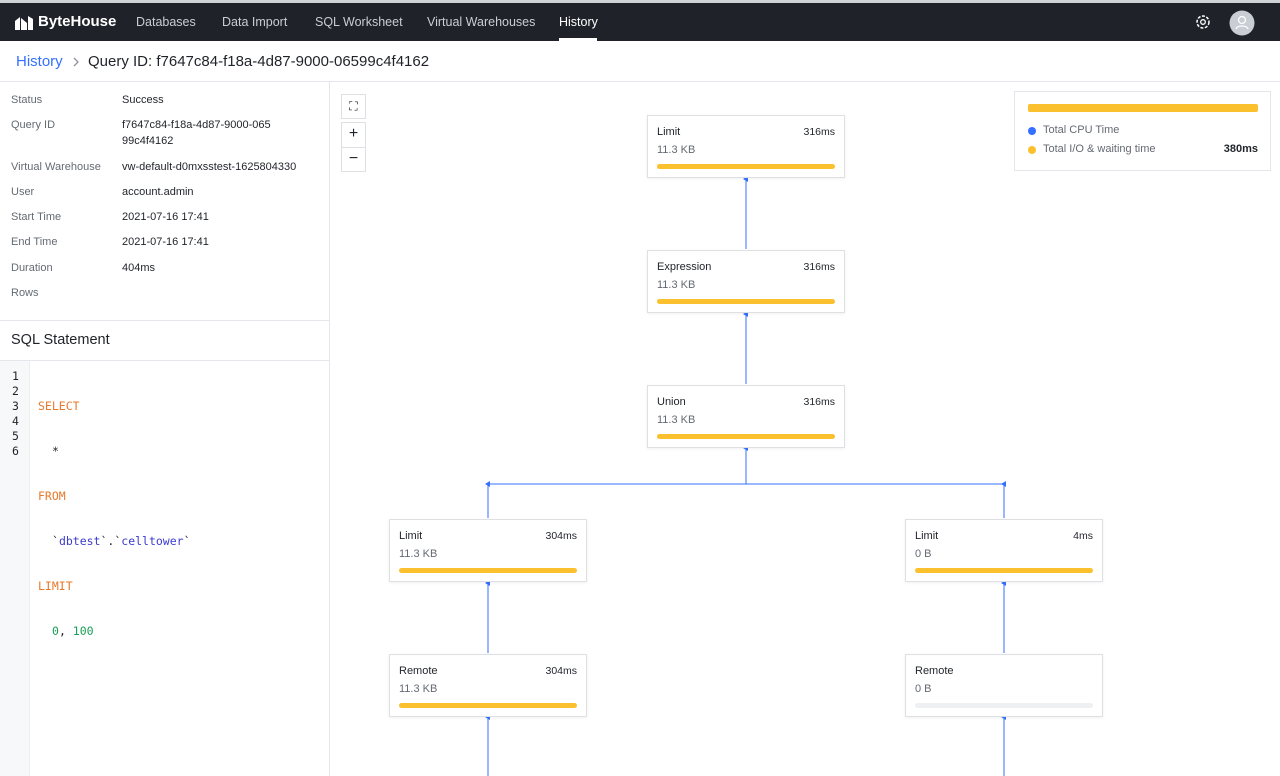 The width and height of the screenshot is (1280, 776). What do you see at coordinates (15, 376) in the screenshot?
I see `line-number: 1` at bounding box center [15, 376].